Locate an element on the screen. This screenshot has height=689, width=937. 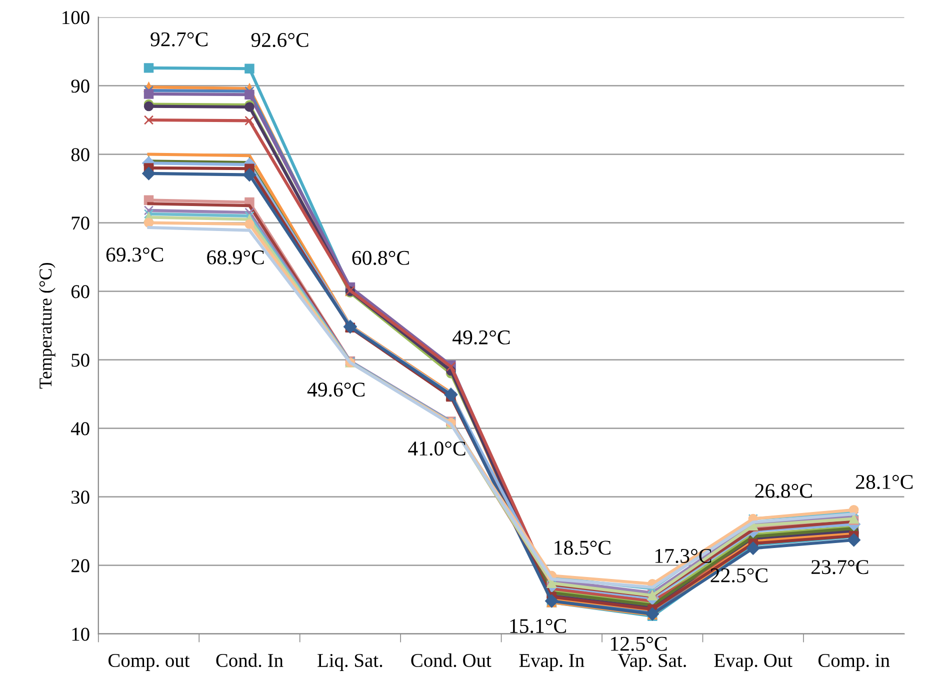
y-tick-label: 10 is located at coordinates (81, 634).